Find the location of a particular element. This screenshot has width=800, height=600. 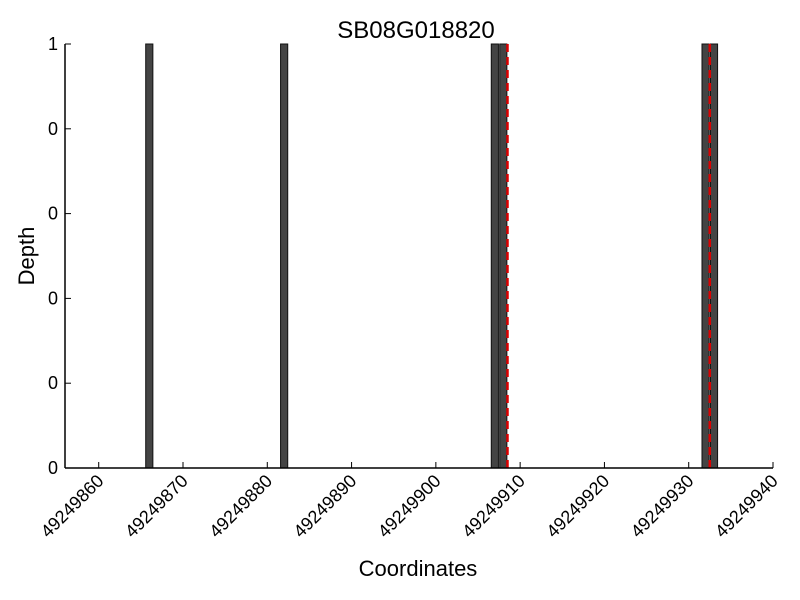

chart-title: SB08G018820 is located at coordinates (415, 30).